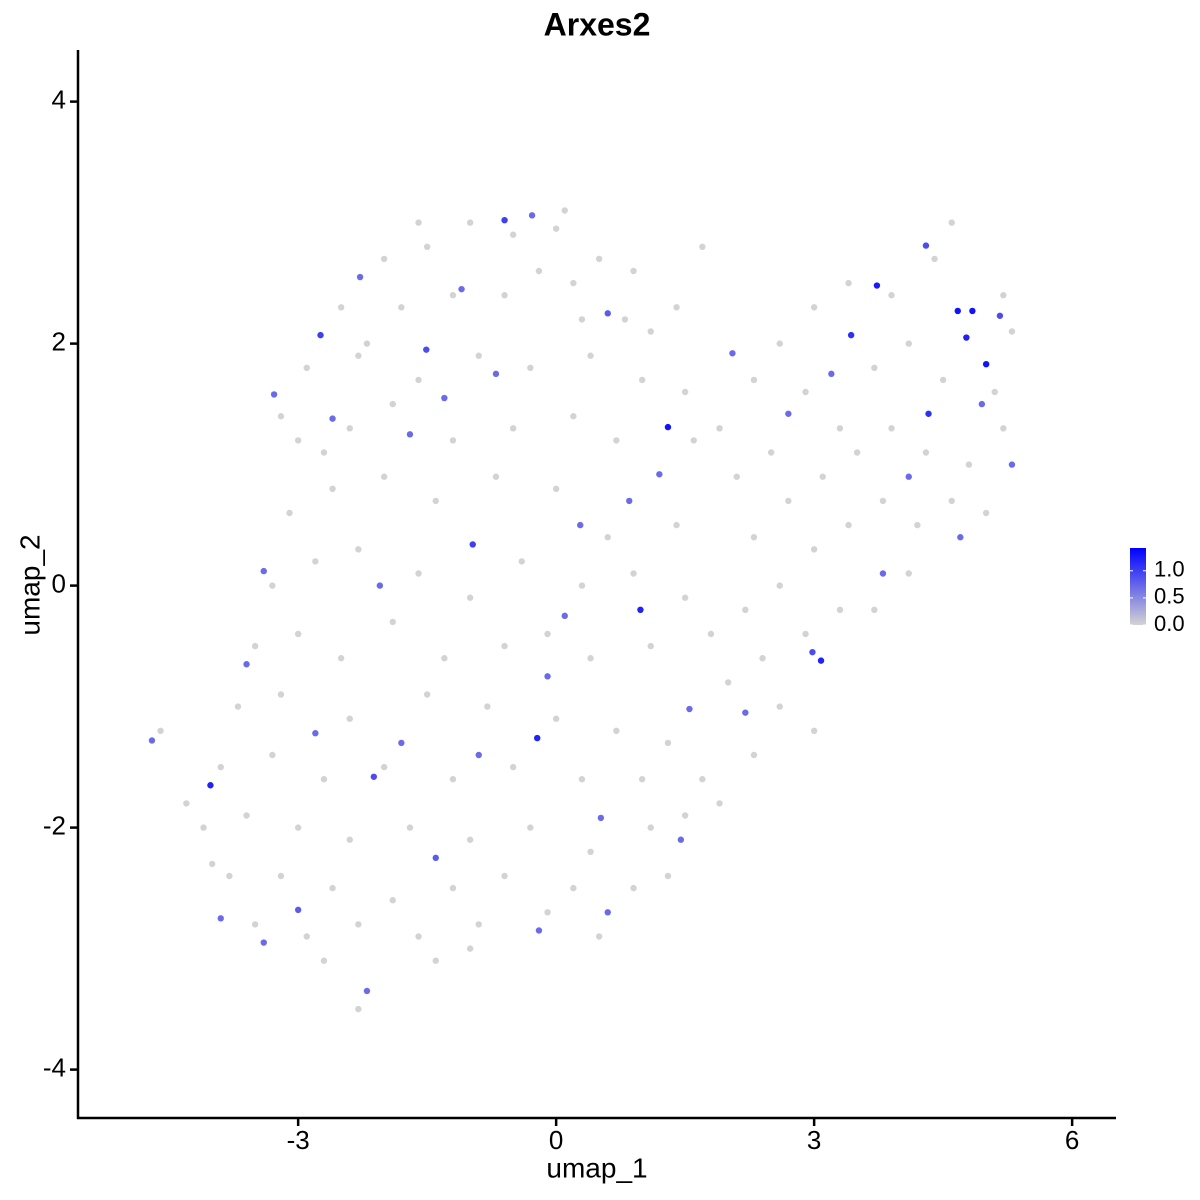  Describe the element at coordinates (298, 1140) in the screenshot. I see `x-tick-label: -3` at that location.